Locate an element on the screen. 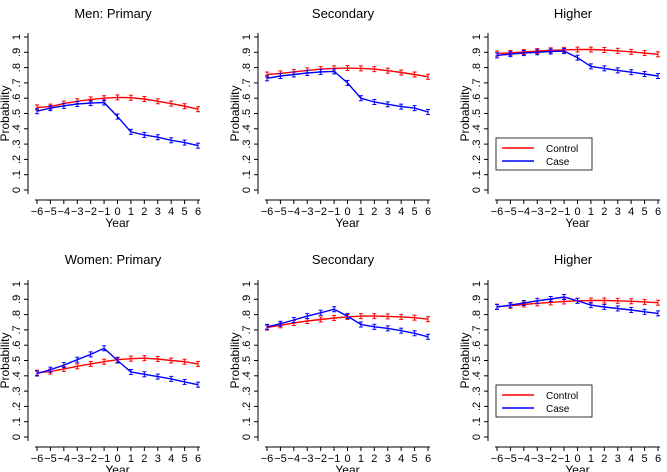 This screenshot has width=667, height=472. y-tick-label: 1 is located at coordinates (477, 284).